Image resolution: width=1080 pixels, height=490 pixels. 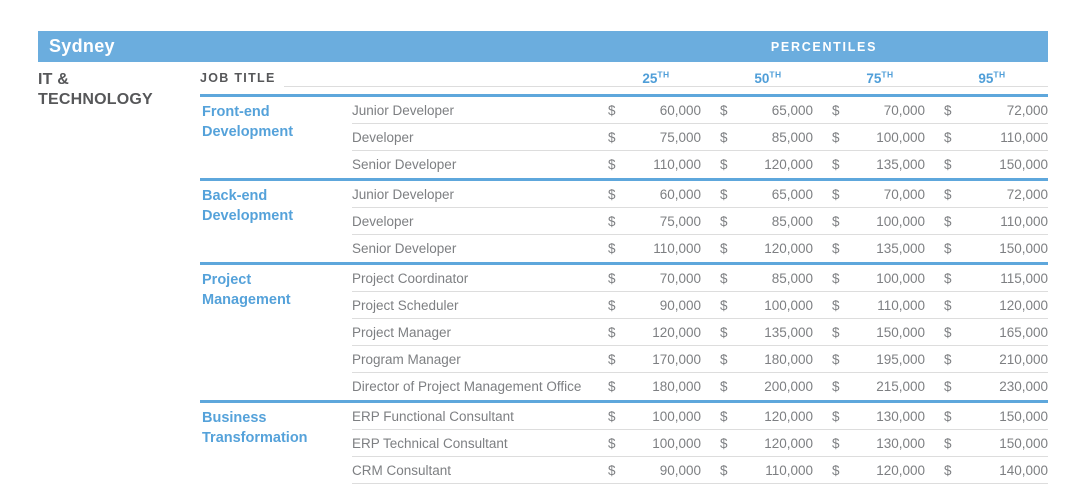 What do you see at coordinates (992, 386) in the screenshot?
I see `salary-cell: $230,000` at bounding box center [992, 386].